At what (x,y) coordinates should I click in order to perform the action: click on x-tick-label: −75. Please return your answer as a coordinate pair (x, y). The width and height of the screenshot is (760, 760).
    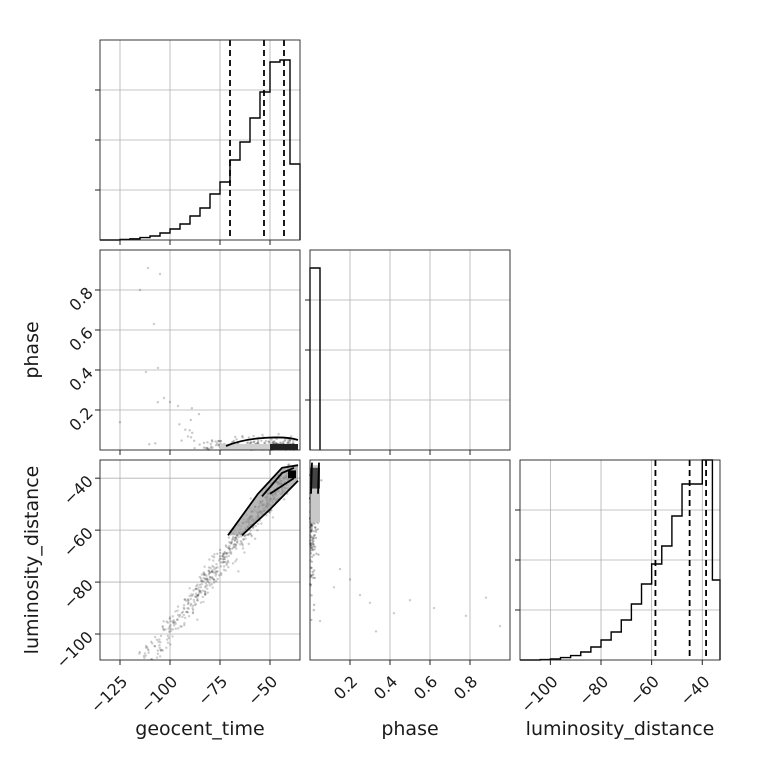
    Looking at the image, I should click on (212, 690).